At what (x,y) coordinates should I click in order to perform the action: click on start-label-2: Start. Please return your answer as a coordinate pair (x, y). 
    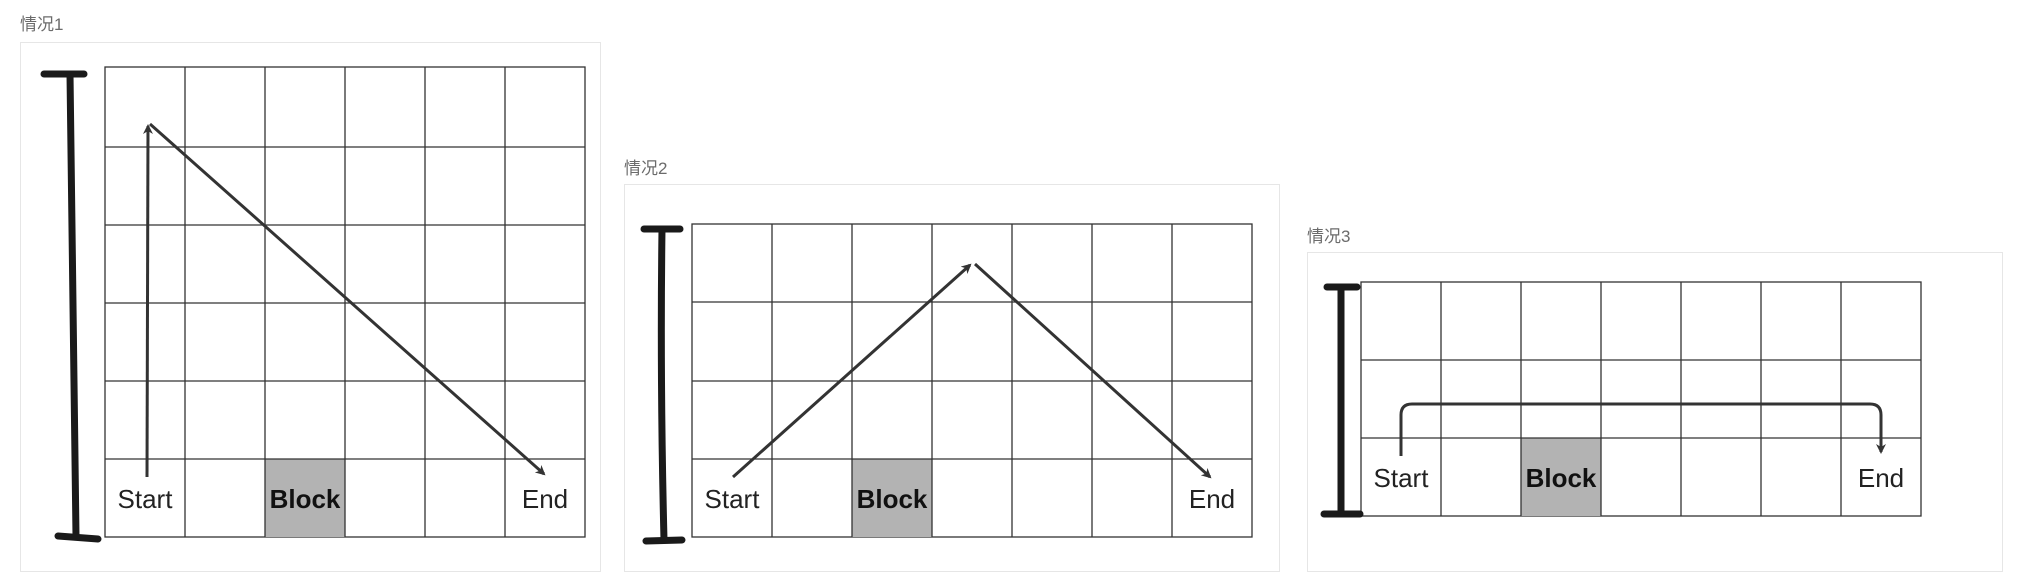
    Looking at the image, I should click on (733, 499).